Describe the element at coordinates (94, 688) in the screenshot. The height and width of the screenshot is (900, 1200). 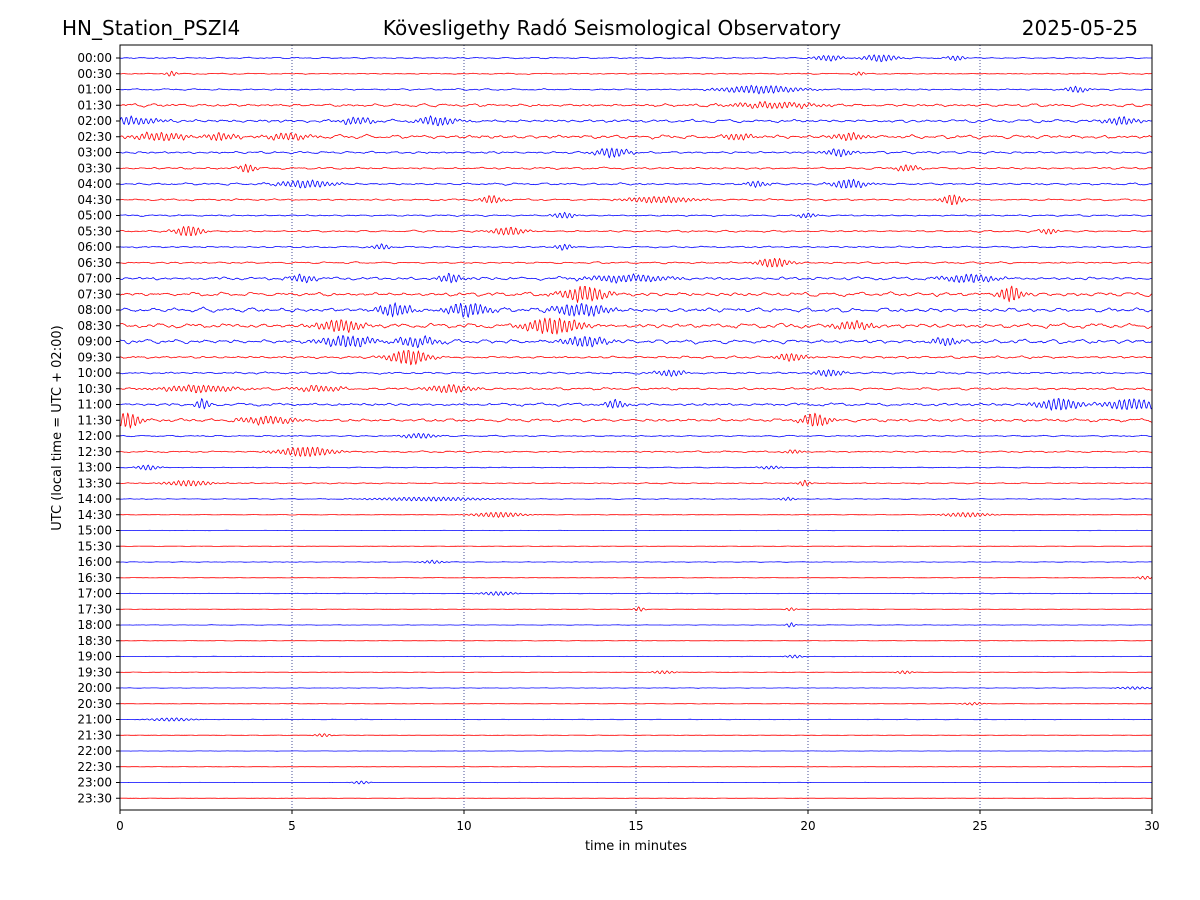
I see `y-tick-label-40: 20:00` at that location.